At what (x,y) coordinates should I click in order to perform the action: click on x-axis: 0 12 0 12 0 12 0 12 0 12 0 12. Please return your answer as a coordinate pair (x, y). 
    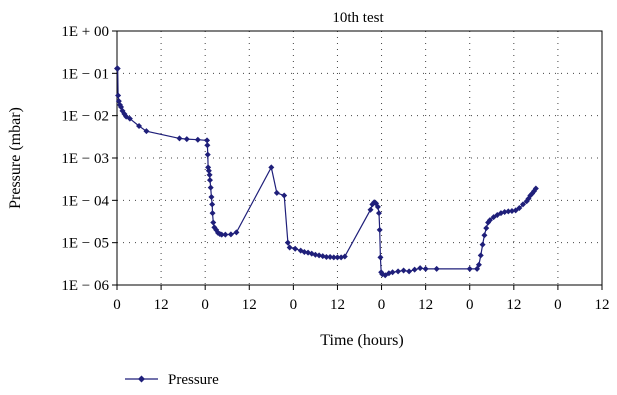
    Looking at the image, I should click on (361, 299).